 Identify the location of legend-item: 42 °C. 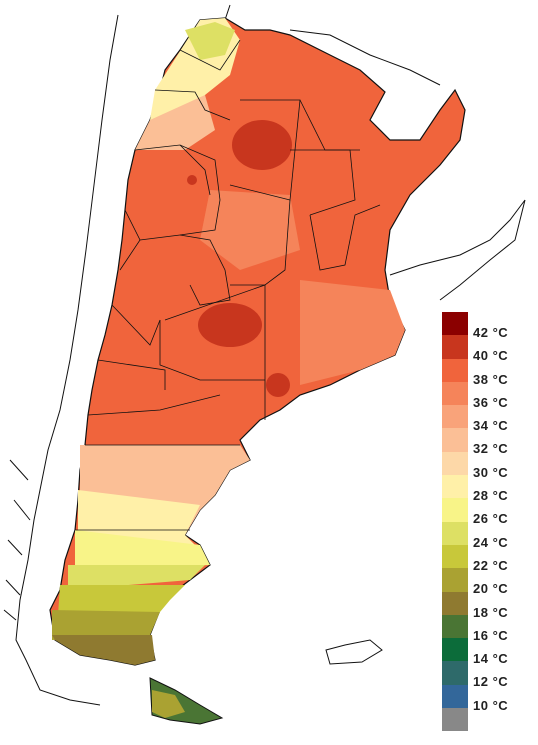
(490, 326).